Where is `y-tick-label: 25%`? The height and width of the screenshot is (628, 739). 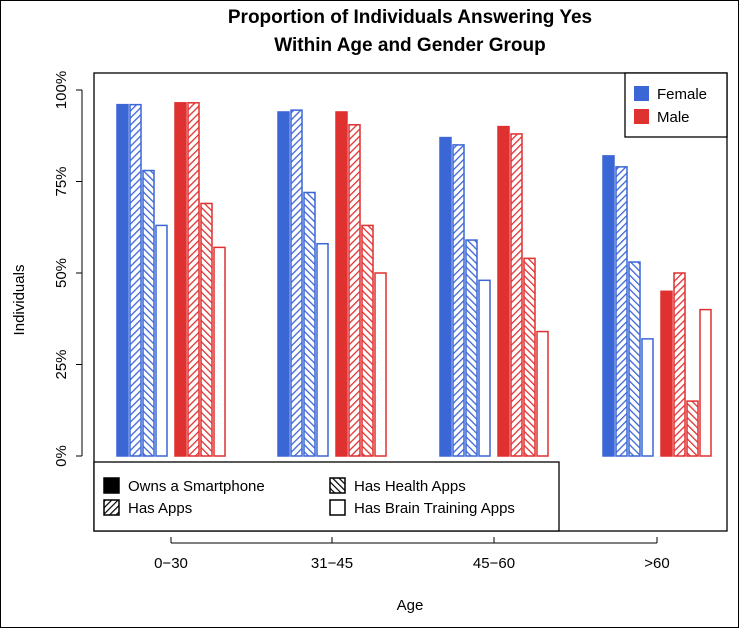 y-tick-label: 25% is located at coordinates (61, 364).